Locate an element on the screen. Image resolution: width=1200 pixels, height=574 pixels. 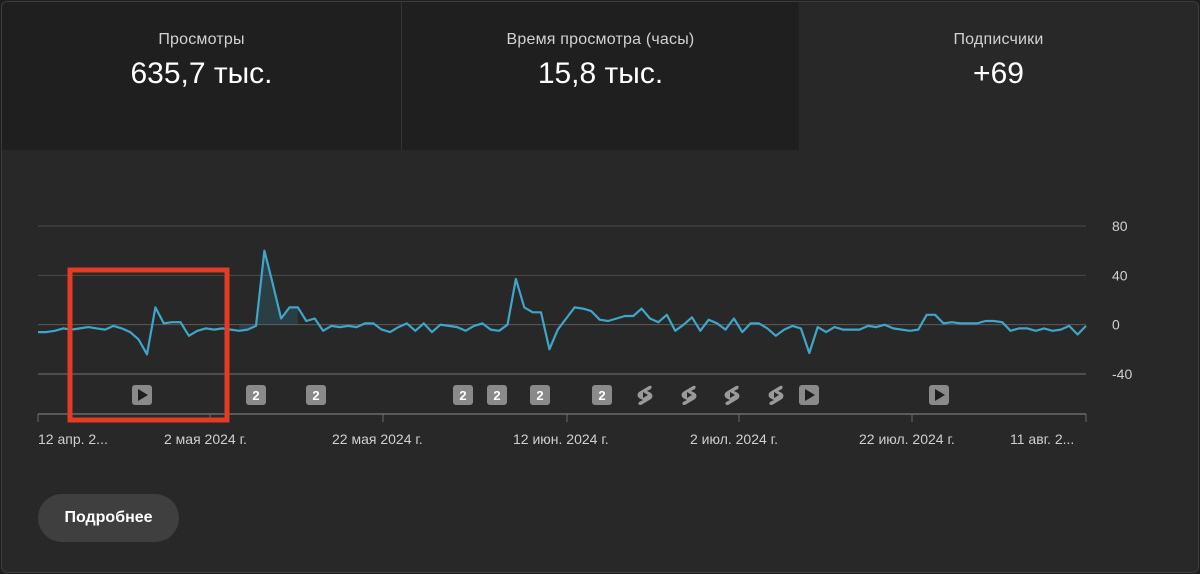
y-tick-label: -40 is located at coordinates (1122, 374).